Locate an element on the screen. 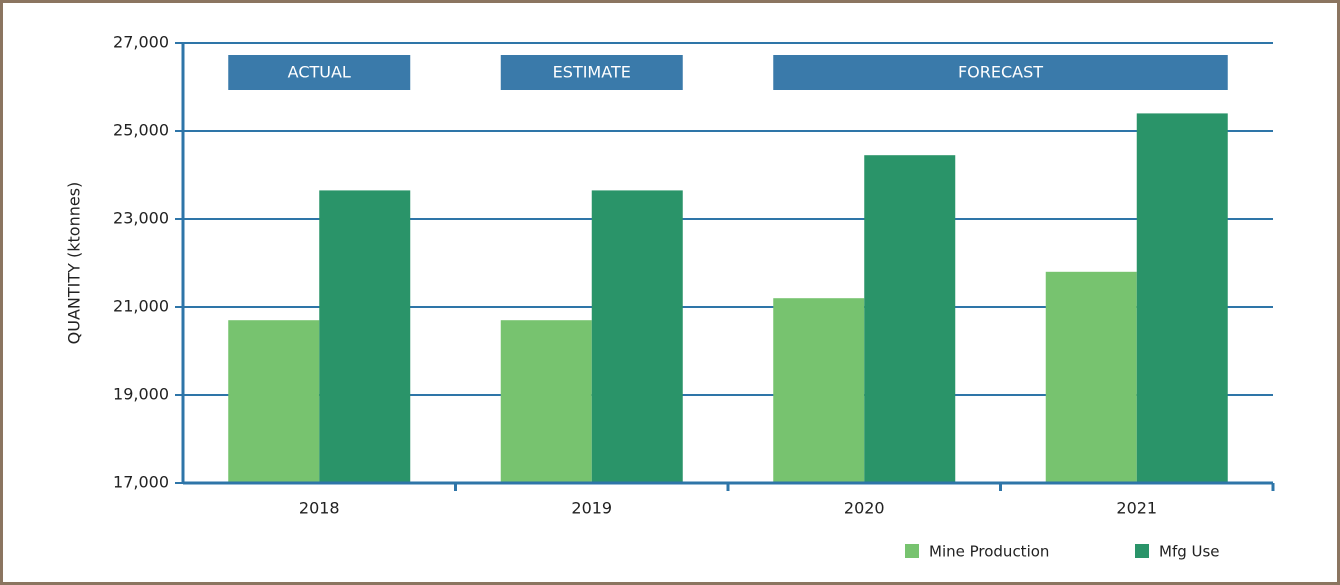 The width and height of the screenshot is (1340, 585). y-tick-label: 19,000 is located at coordinates (141, 394).